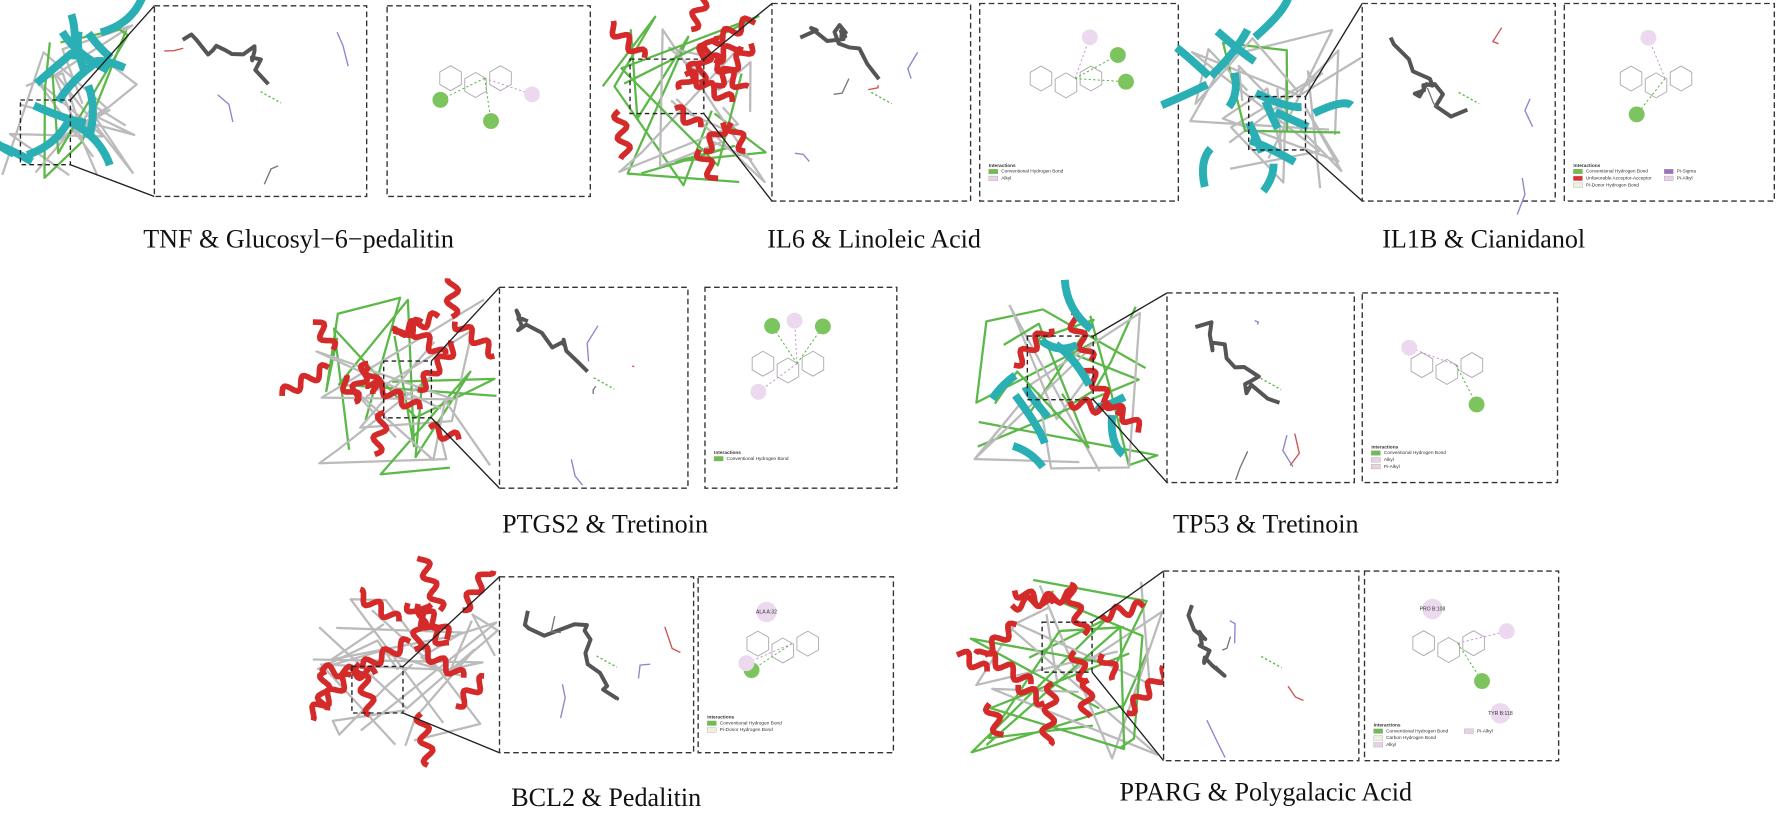 The image size is (1780, 813). I want to click on panel-caption: TP53 & Tretinoin, so click(1266, 524).